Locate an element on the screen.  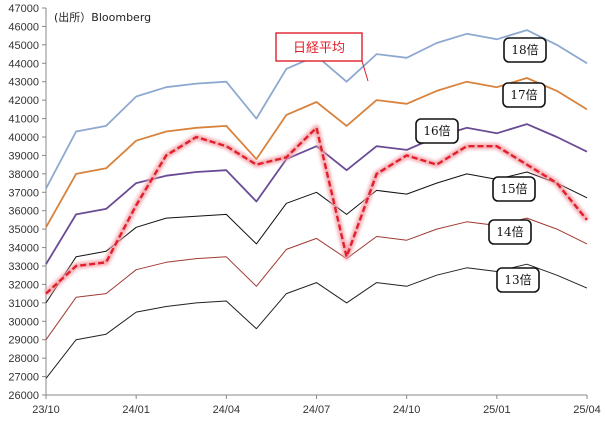
y-tick-label: 27000 is located at coordinates (23, 378).